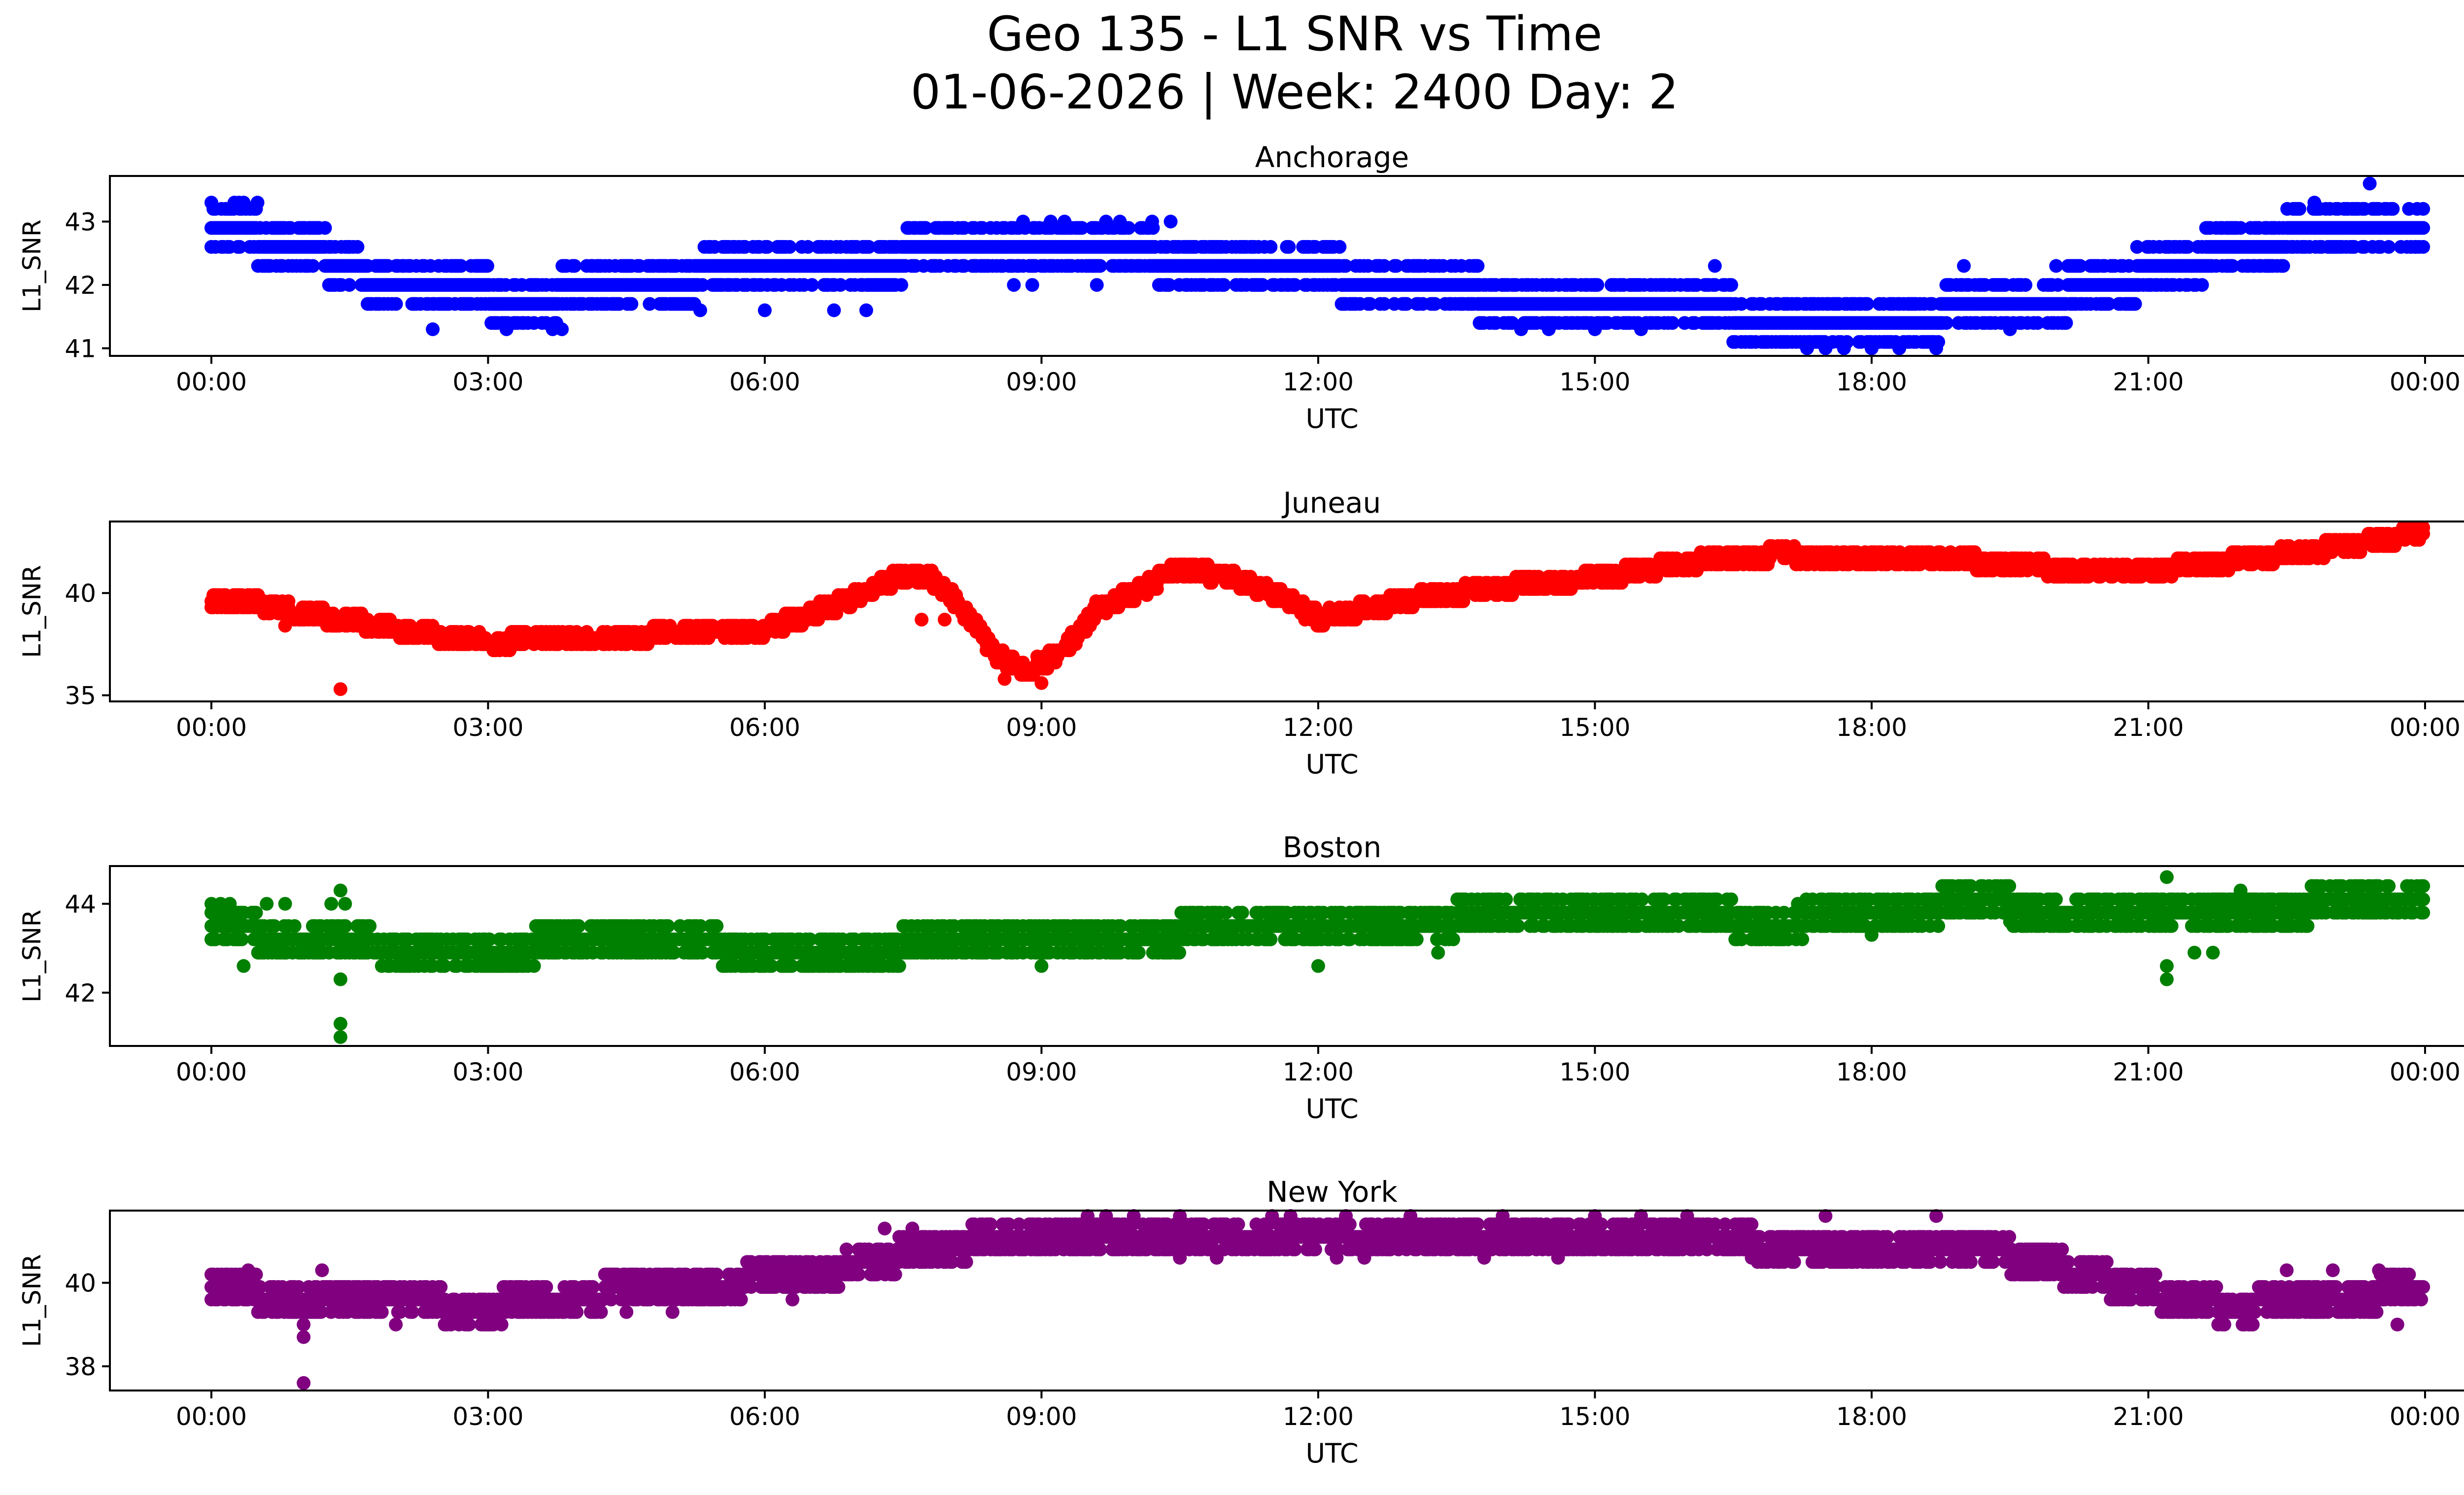 Image resolution: width=2464 pixels, height=1495 pixels. I want to click on y-tick-label: 40, so click(80, 593).